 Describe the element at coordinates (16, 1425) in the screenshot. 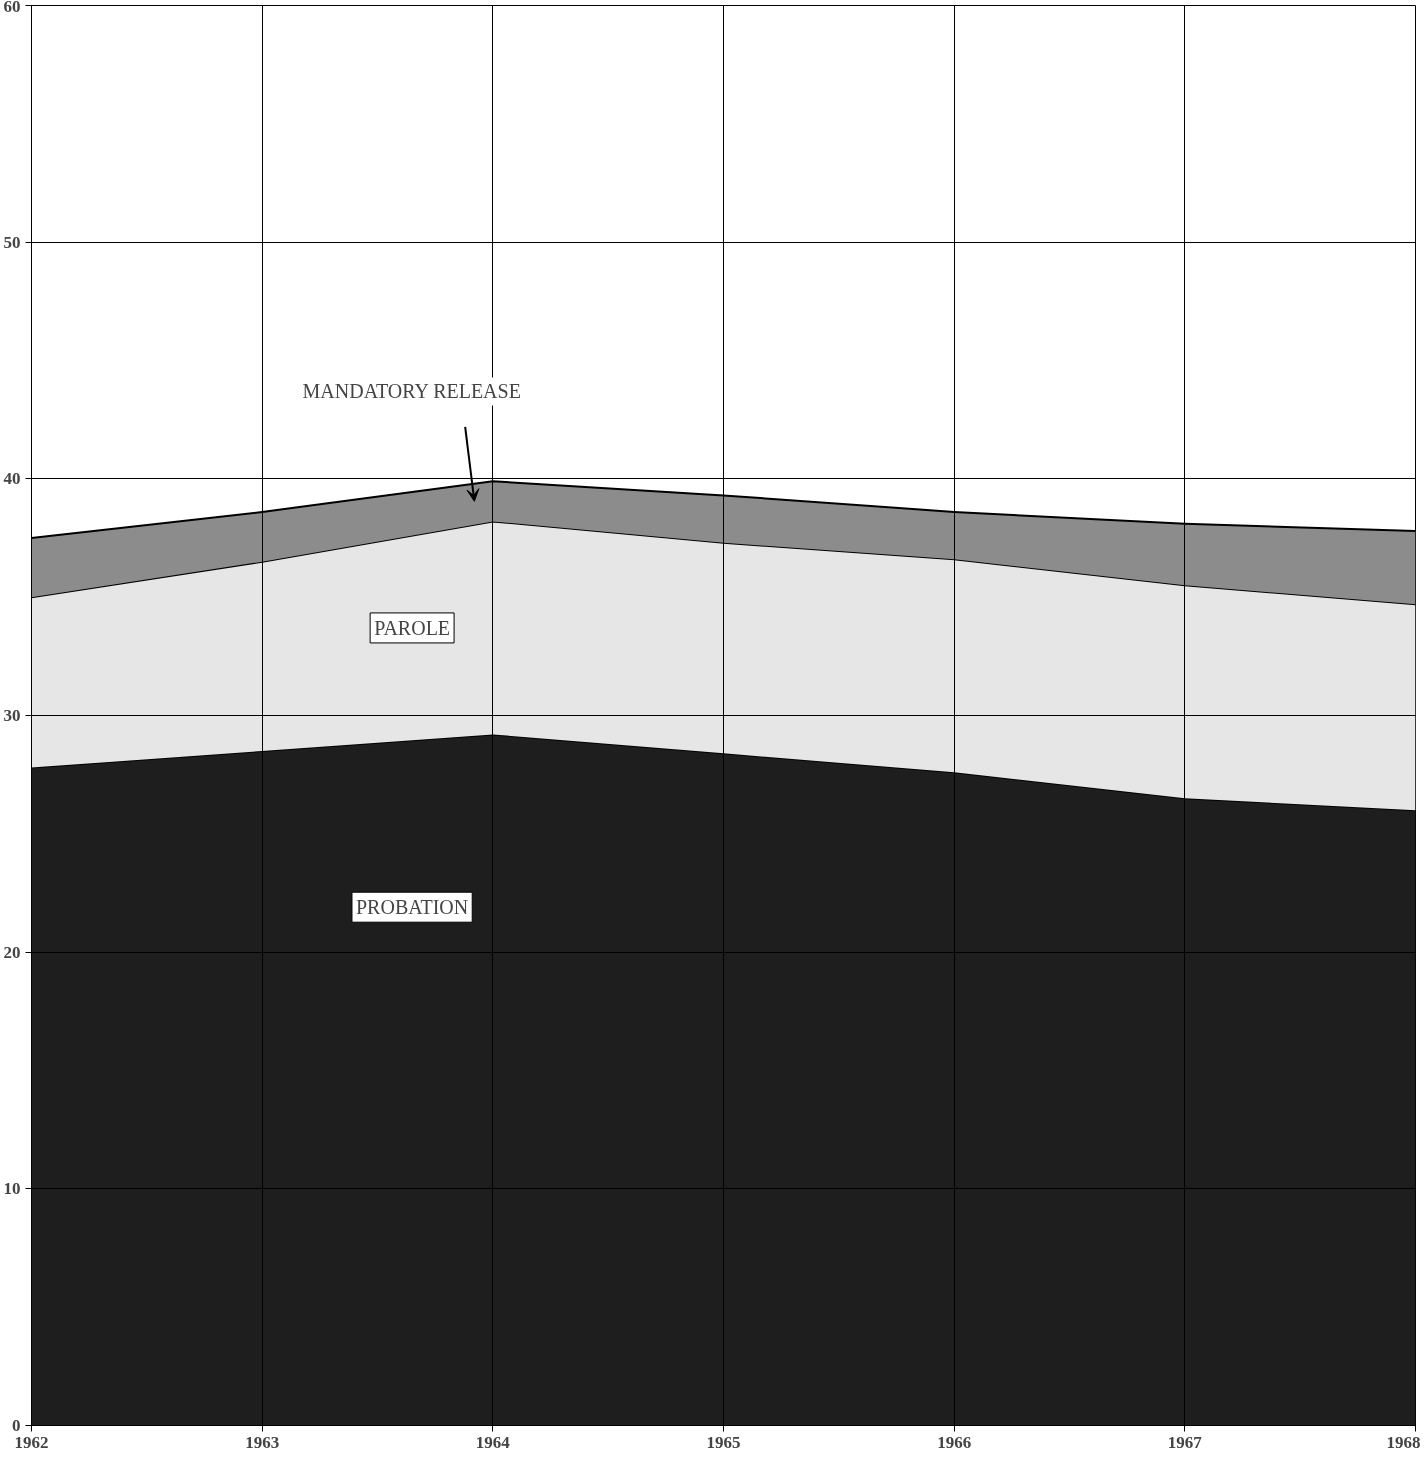

I see `y-tick-label: 0` at that location.